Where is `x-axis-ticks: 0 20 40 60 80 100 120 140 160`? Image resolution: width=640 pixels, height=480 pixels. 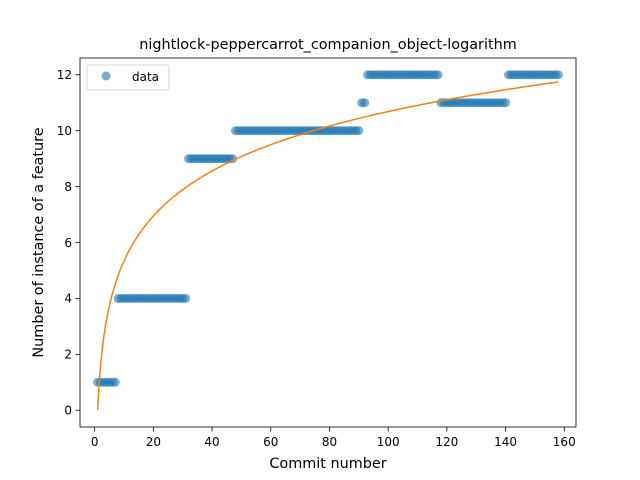 x-axis-ticks: 0 20 40 60 80 100 120 140 160 is located at coordinates (333, 438).